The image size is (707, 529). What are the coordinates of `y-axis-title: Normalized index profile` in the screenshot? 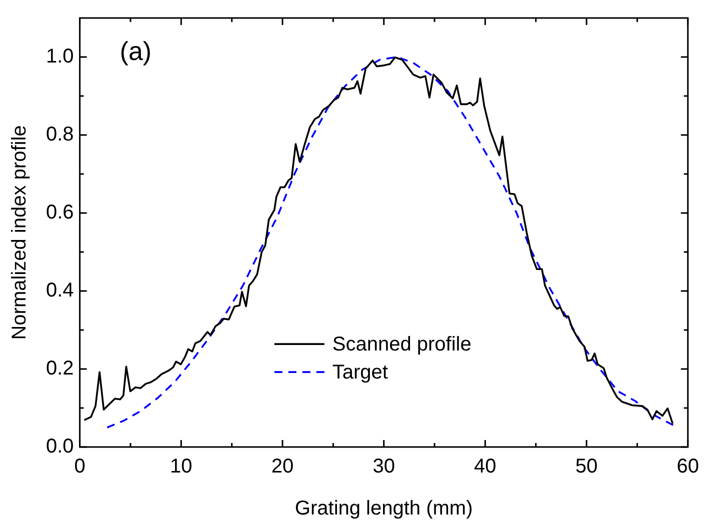 It's located at (19, 232).